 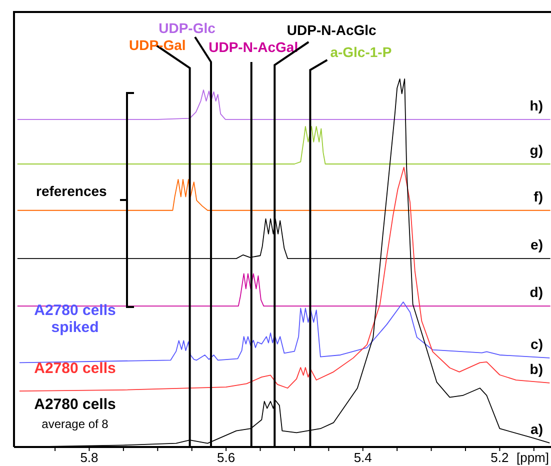 I want to click on ref-line-label: UDP-N-AcGlc, so click(x=331, y=30).